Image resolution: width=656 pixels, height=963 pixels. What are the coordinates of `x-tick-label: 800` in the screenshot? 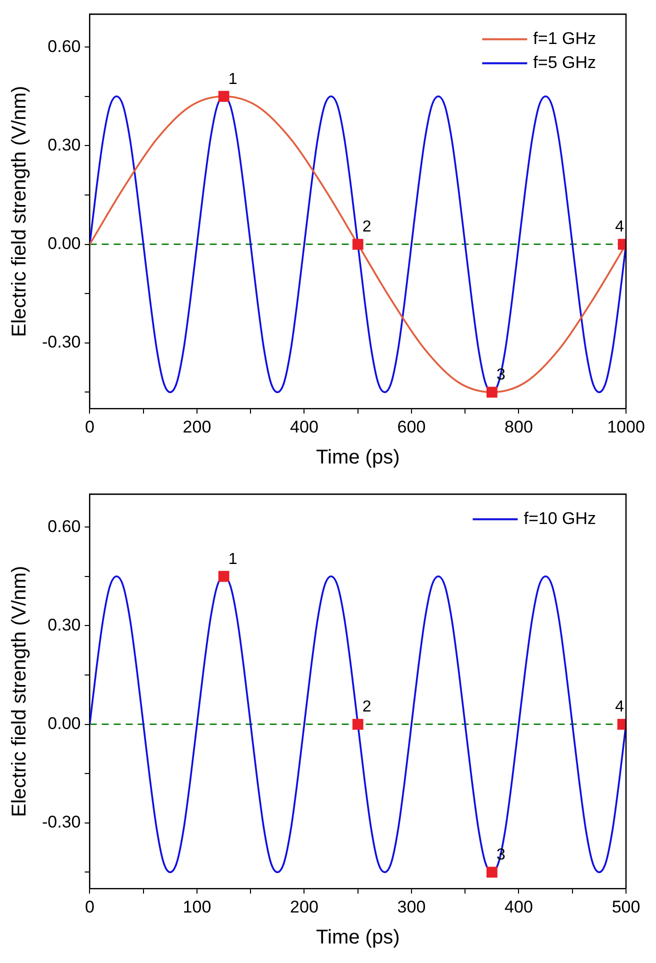 It's located at (518, 426).